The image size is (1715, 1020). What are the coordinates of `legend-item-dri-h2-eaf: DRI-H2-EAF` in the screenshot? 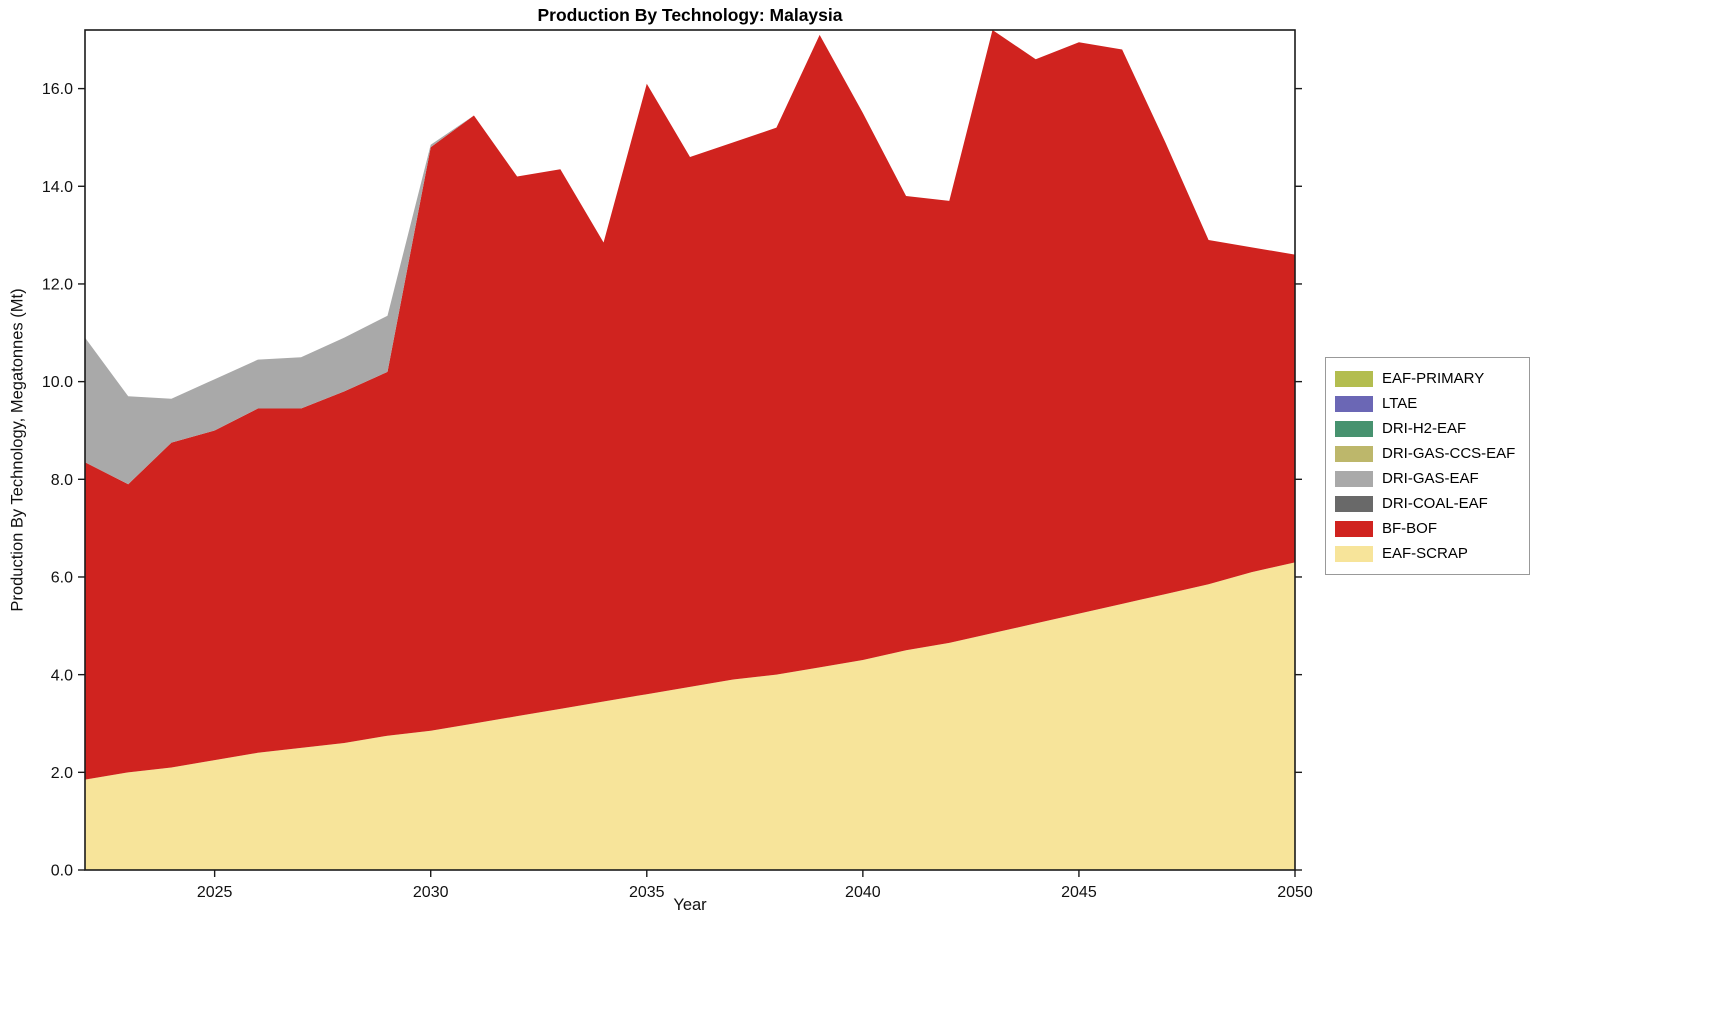 It's located at (1425, 428).